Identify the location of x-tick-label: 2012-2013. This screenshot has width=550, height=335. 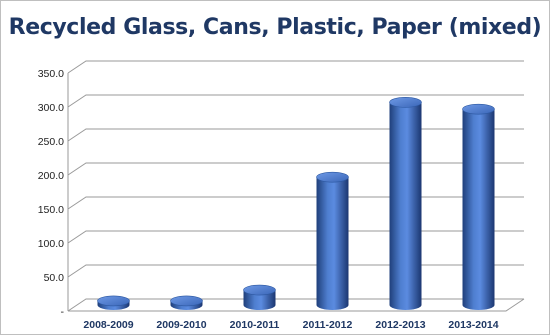
(400, 325).